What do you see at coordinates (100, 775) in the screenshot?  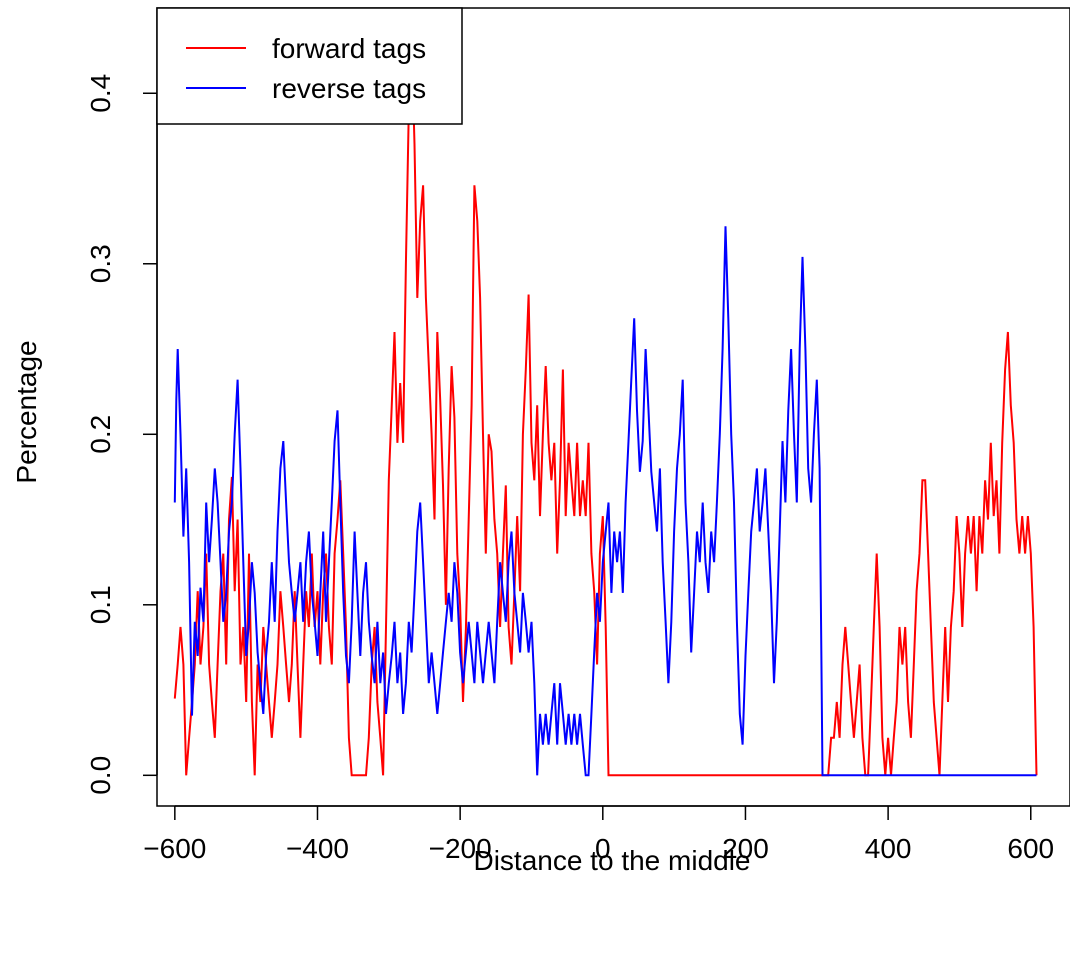 I see `y-tick-label: 0.0` at bounding box center [100, 775].